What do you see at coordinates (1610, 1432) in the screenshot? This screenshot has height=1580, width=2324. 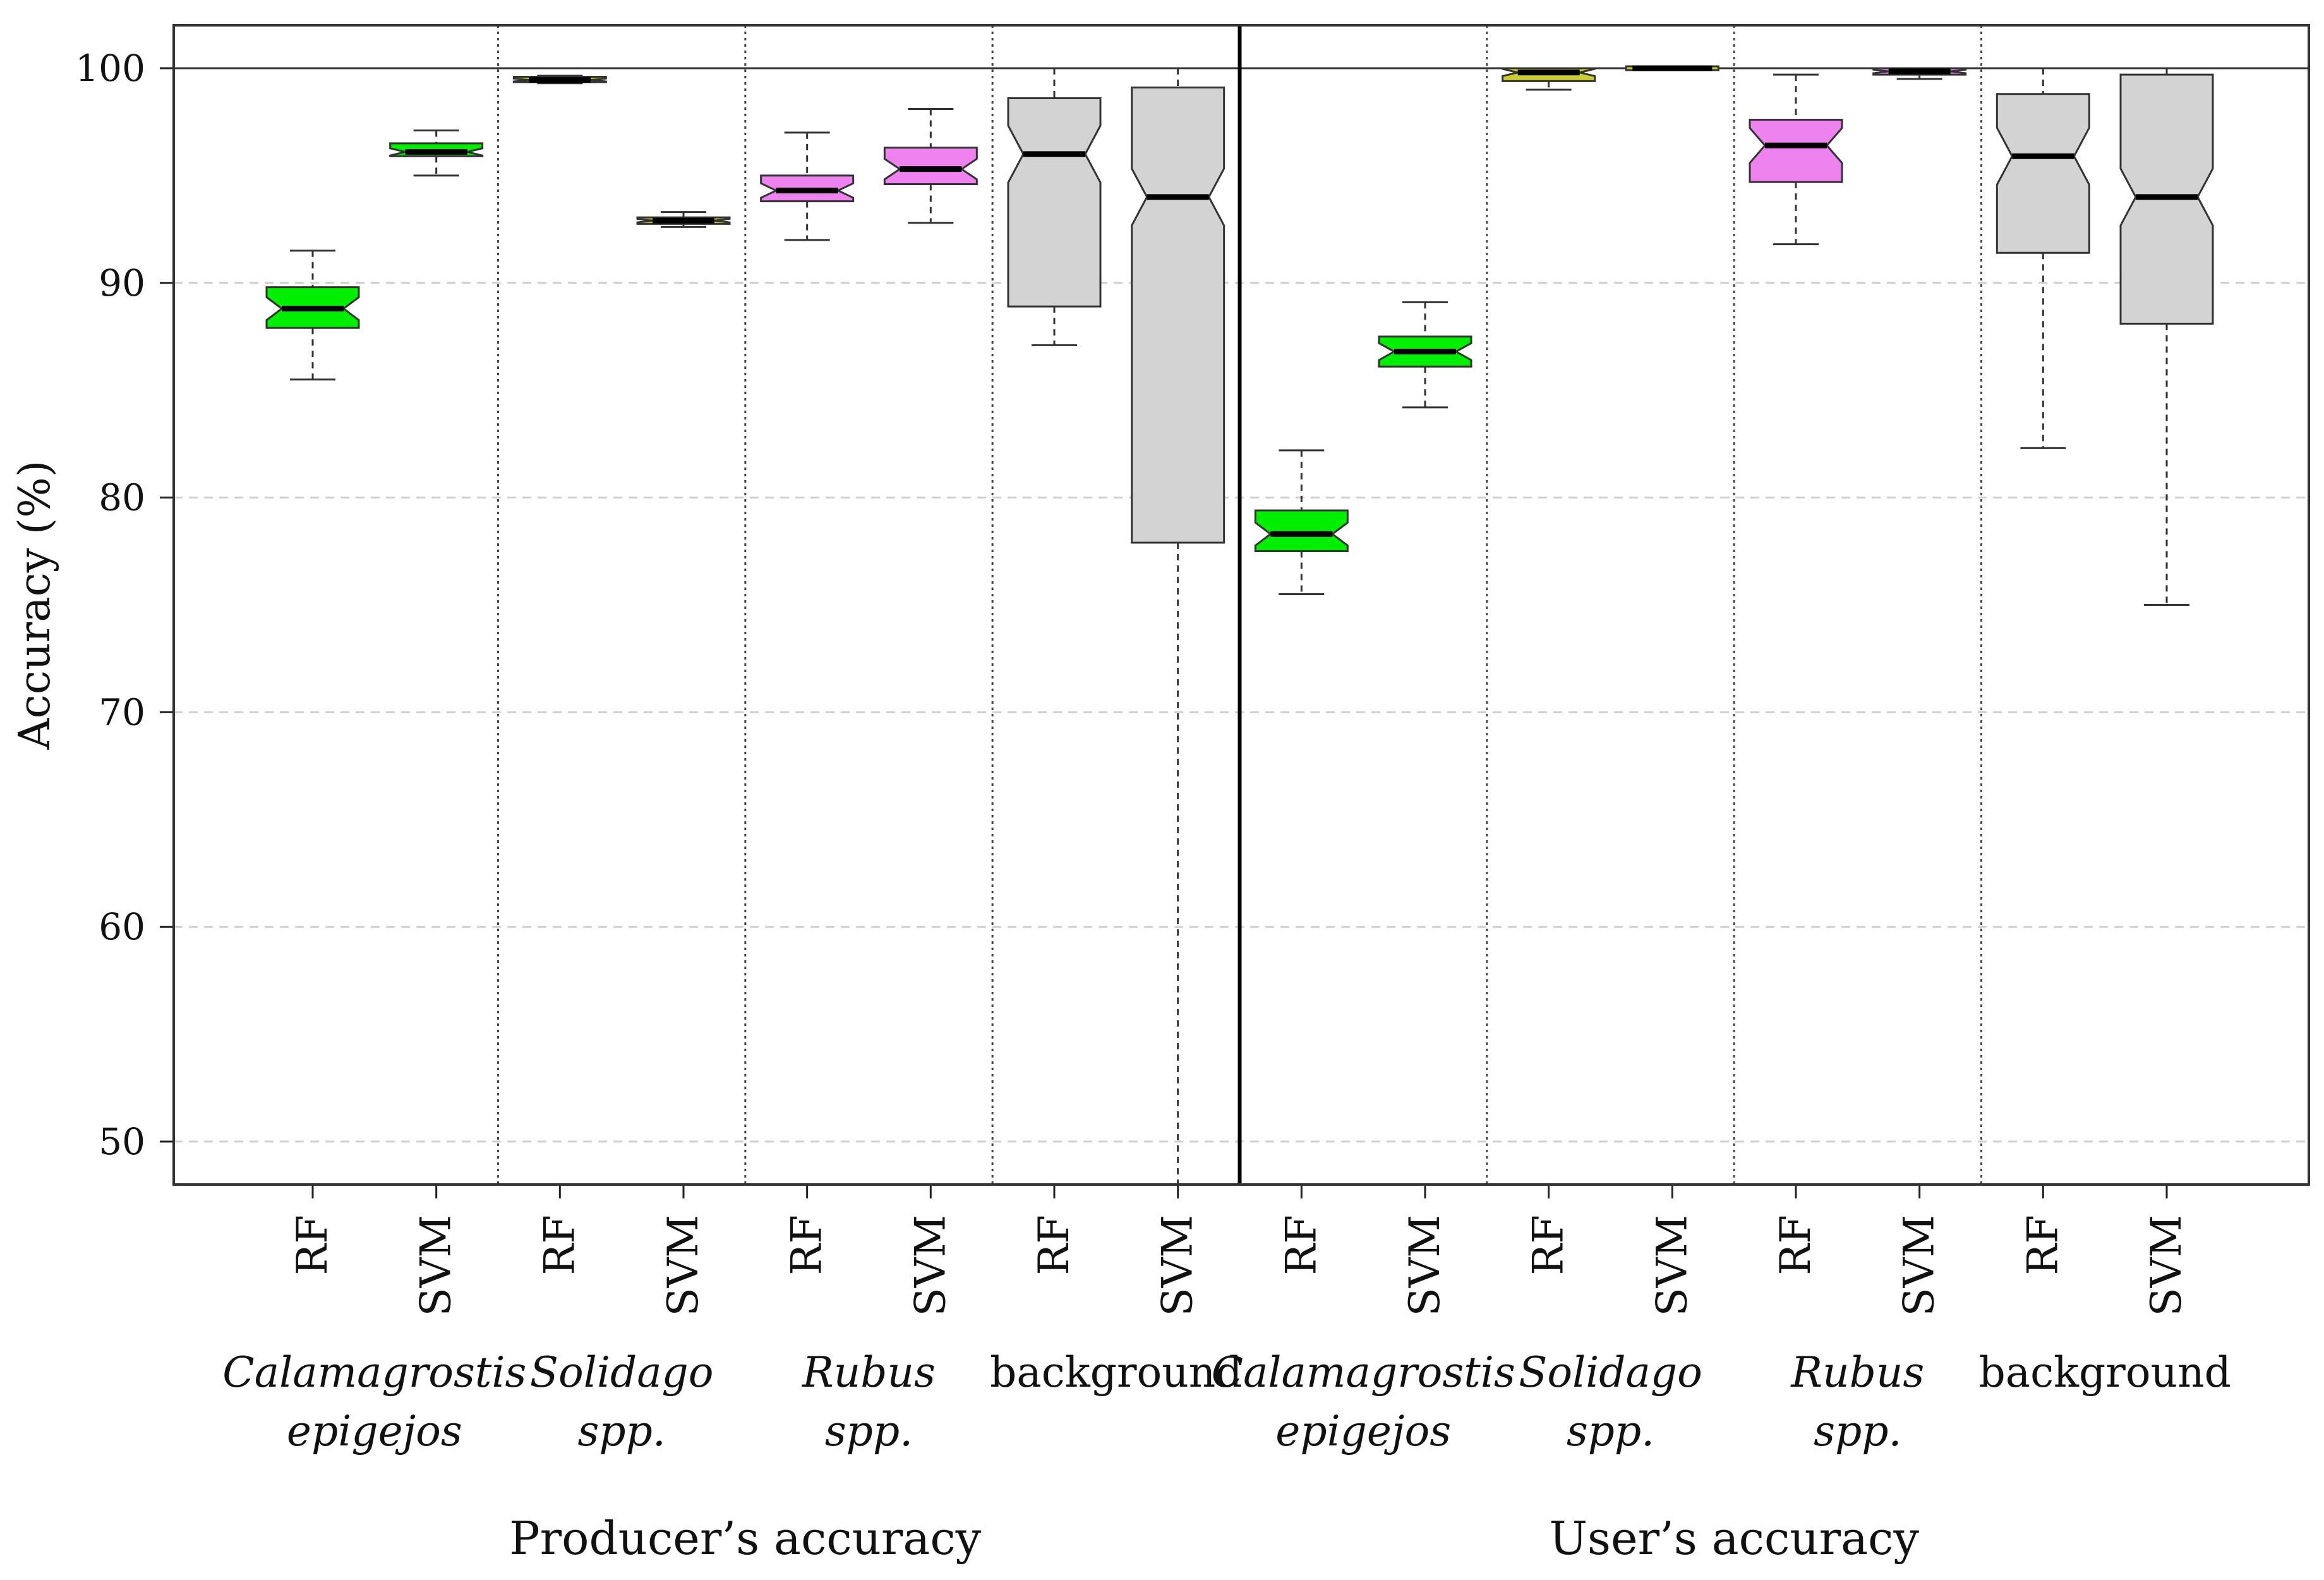 I see `group-label-s1-g1-line1: spp.` at bounding box center [1610, 1432].